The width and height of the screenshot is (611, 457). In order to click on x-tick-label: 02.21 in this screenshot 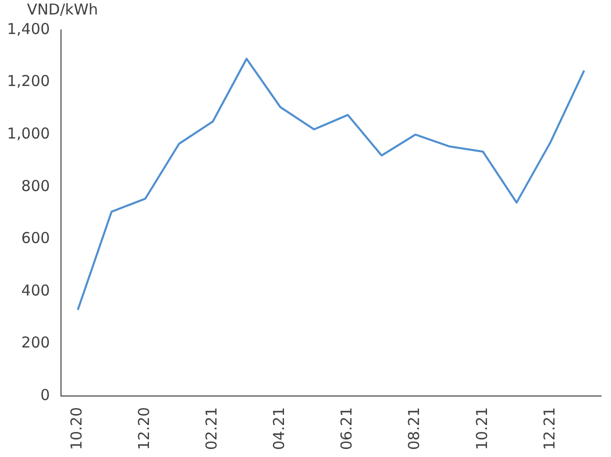, I will do `click(211, 428)`.